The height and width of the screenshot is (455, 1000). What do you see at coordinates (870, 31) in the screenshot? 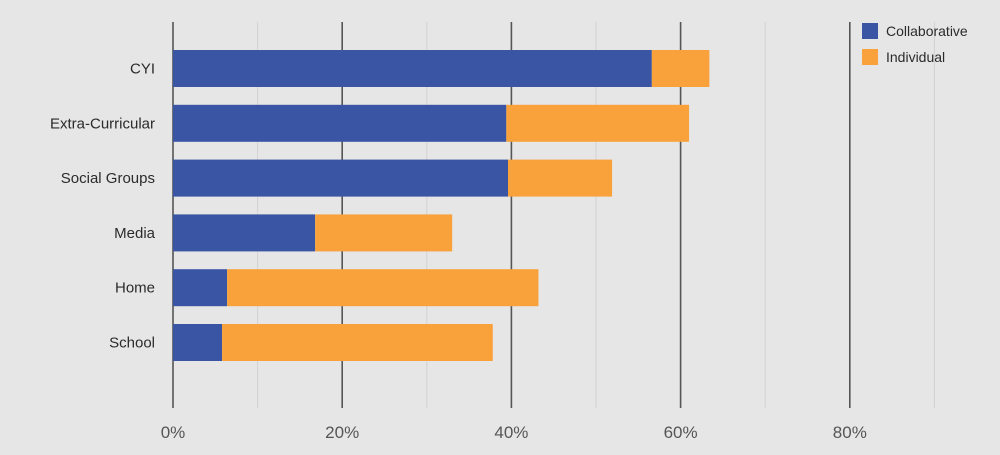
I see `legend-swatch-collaborative` at bounding box center [870, 31].